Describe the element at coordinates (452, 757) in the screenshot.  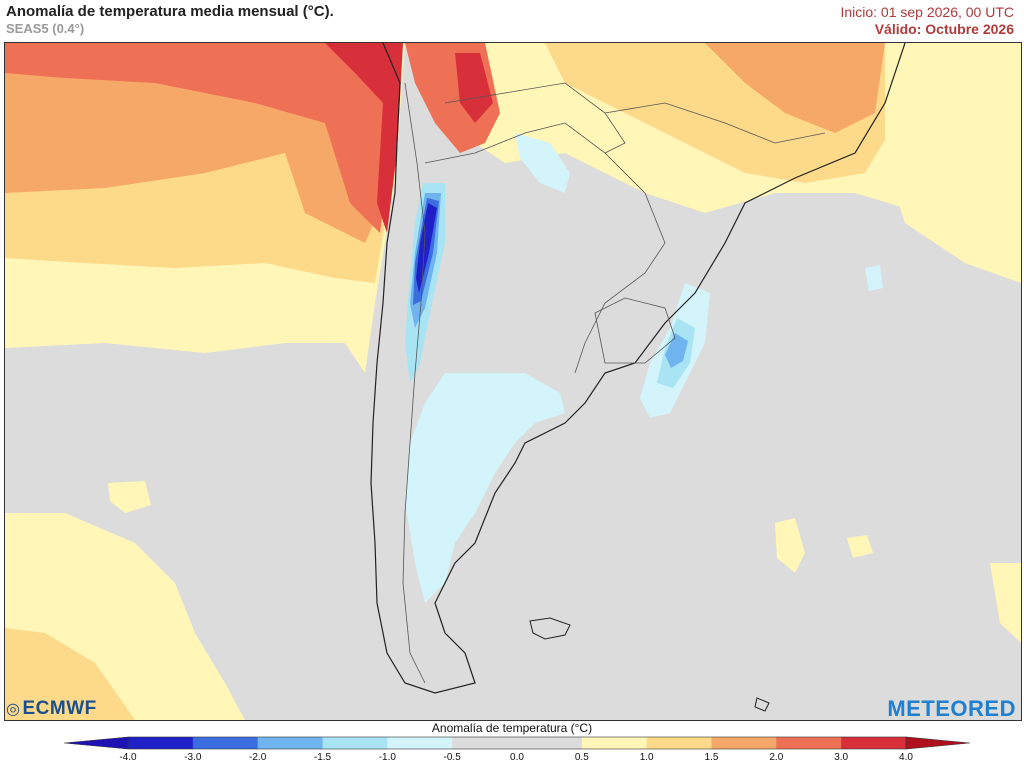
I see `color-bar-tick-label: -0.5` at that location.